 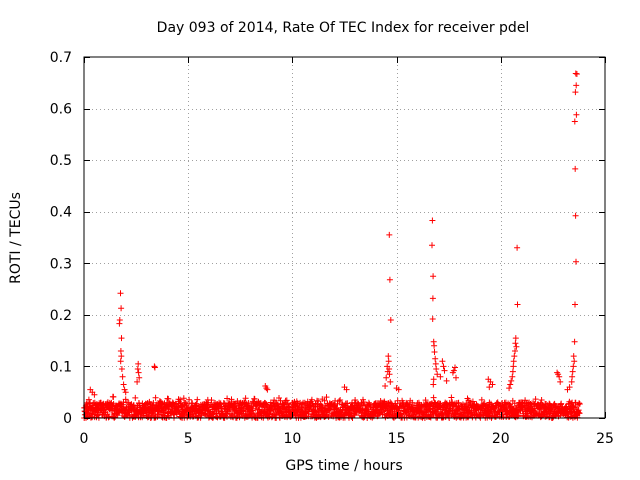 What do you see at coordinates (84, 439) in the screenshot?
I see `x-tick-label: 0` at bounding box center [84, 439].